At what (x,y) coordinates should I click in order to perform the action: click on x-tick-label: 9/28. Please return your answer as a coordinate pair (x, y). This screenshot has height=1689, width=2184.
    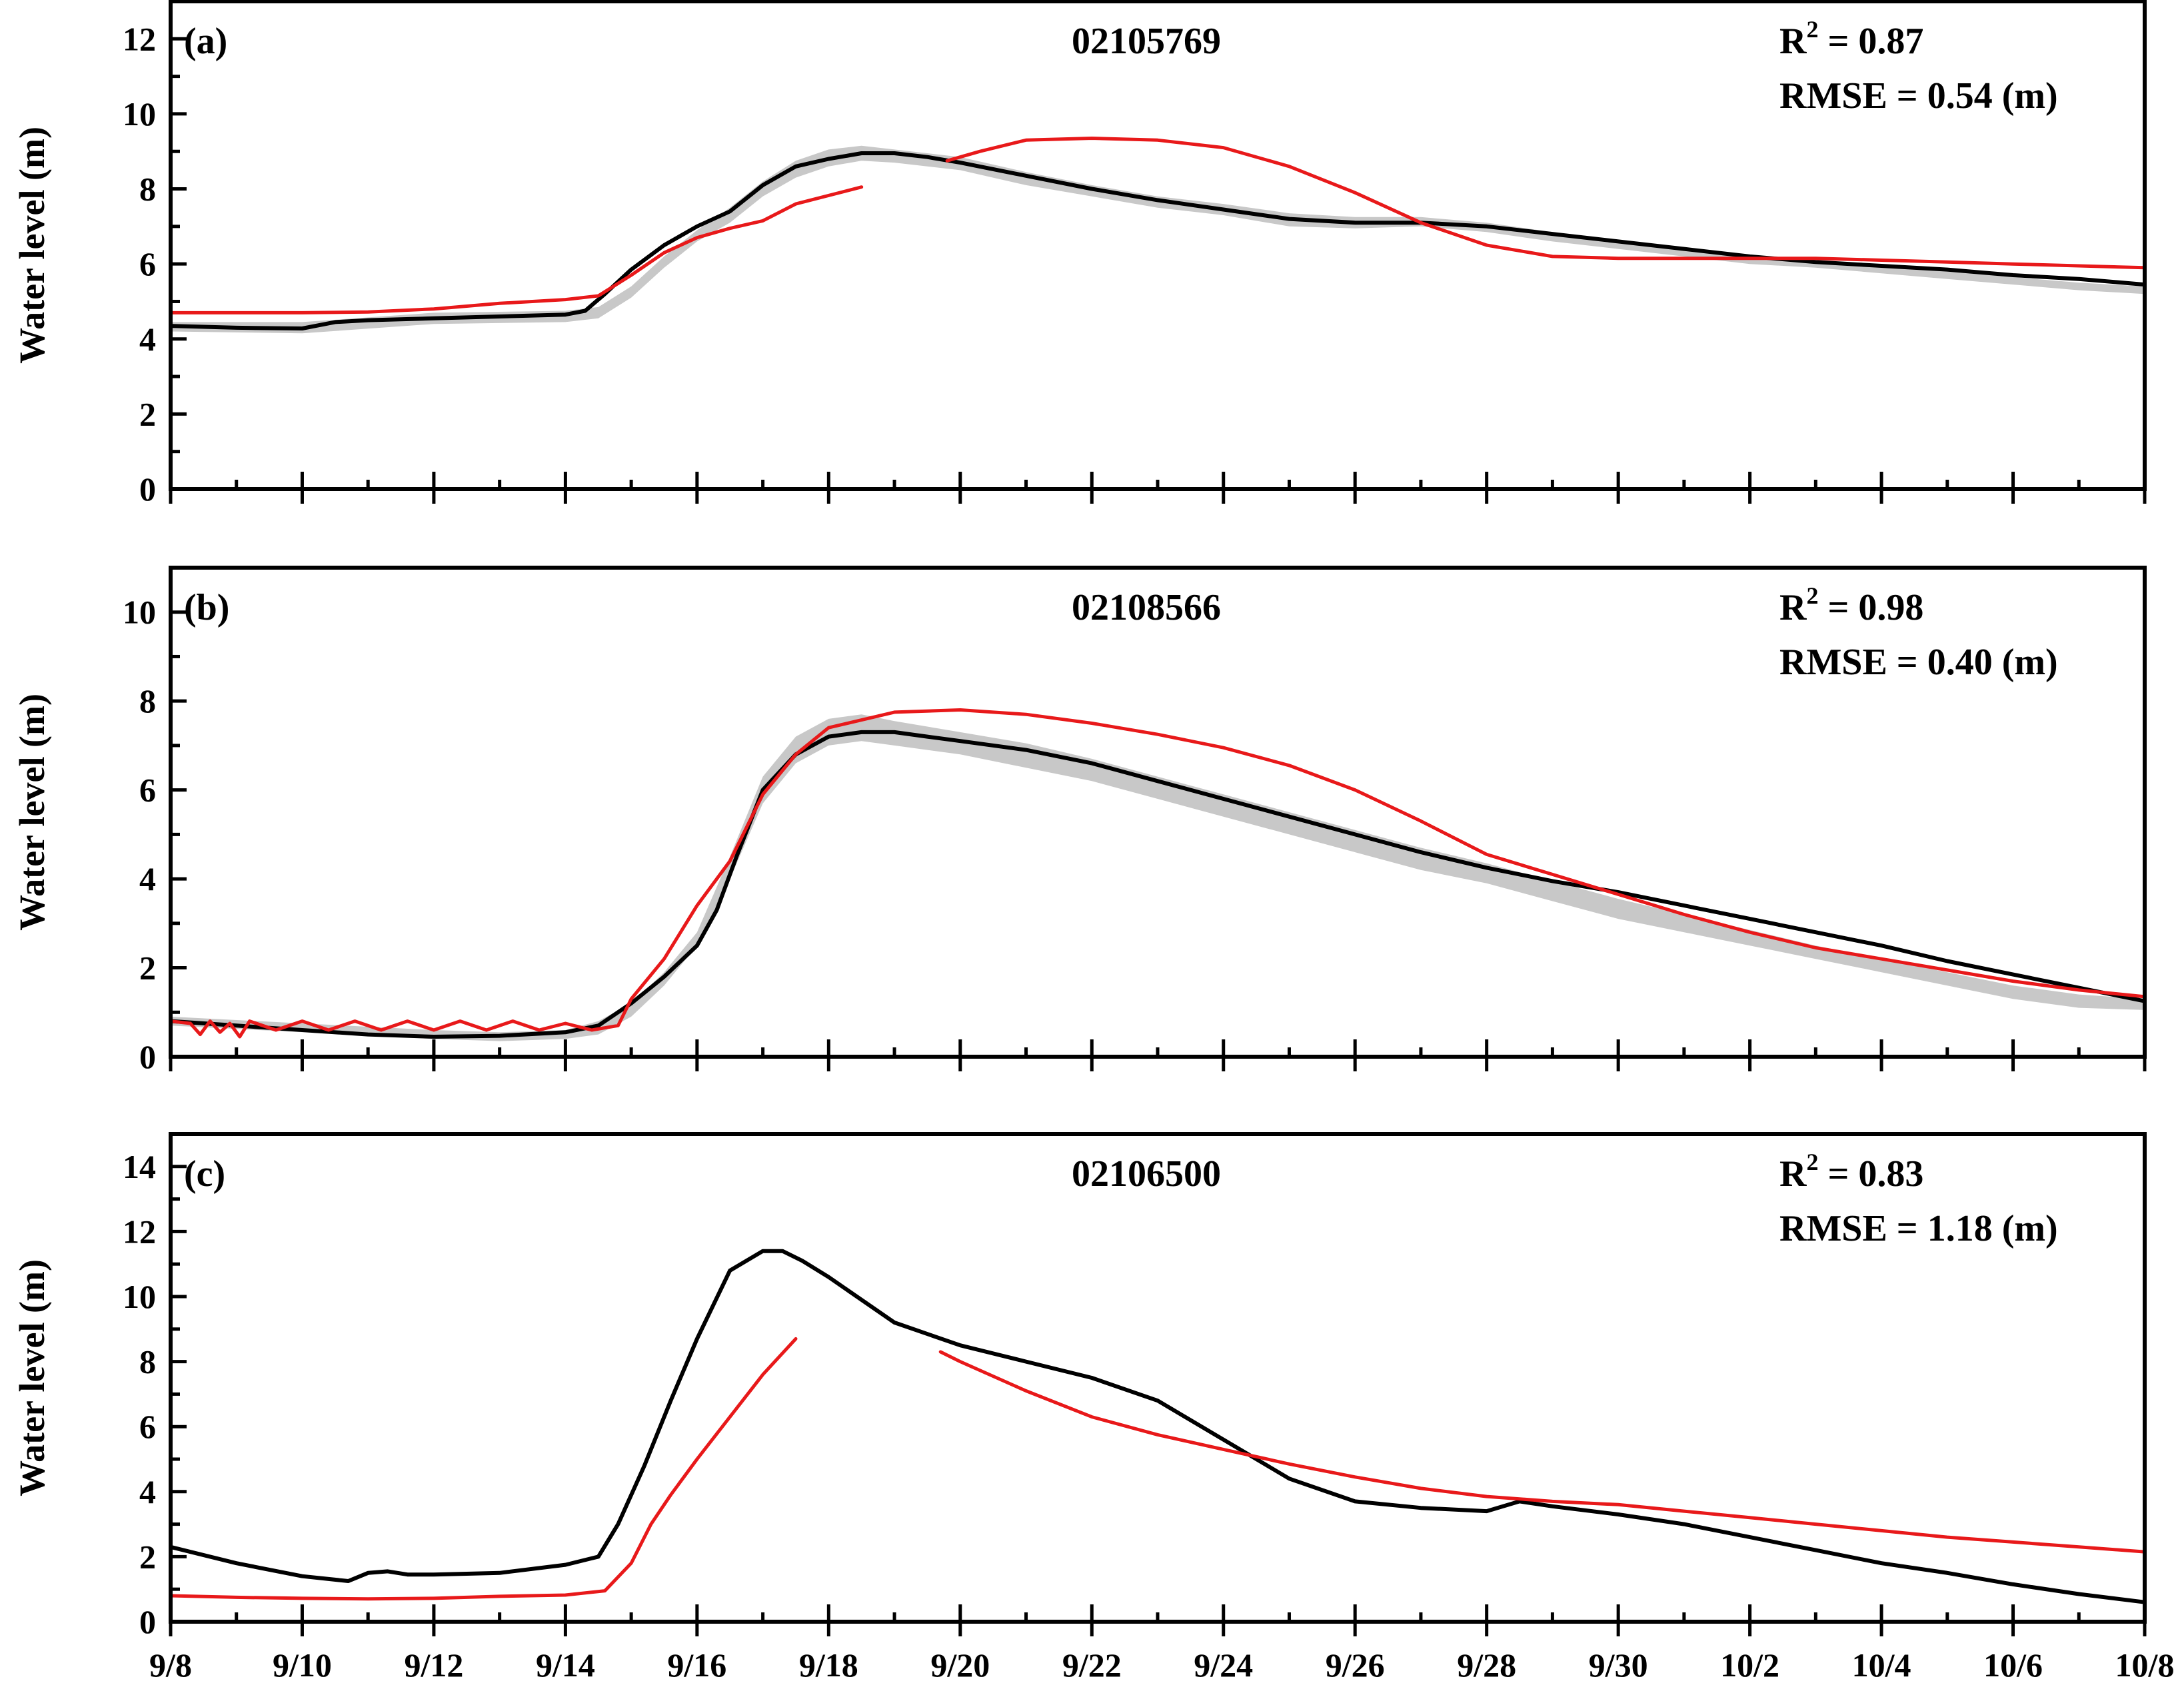
    Looking at the image, I should click on (1486, 1665).